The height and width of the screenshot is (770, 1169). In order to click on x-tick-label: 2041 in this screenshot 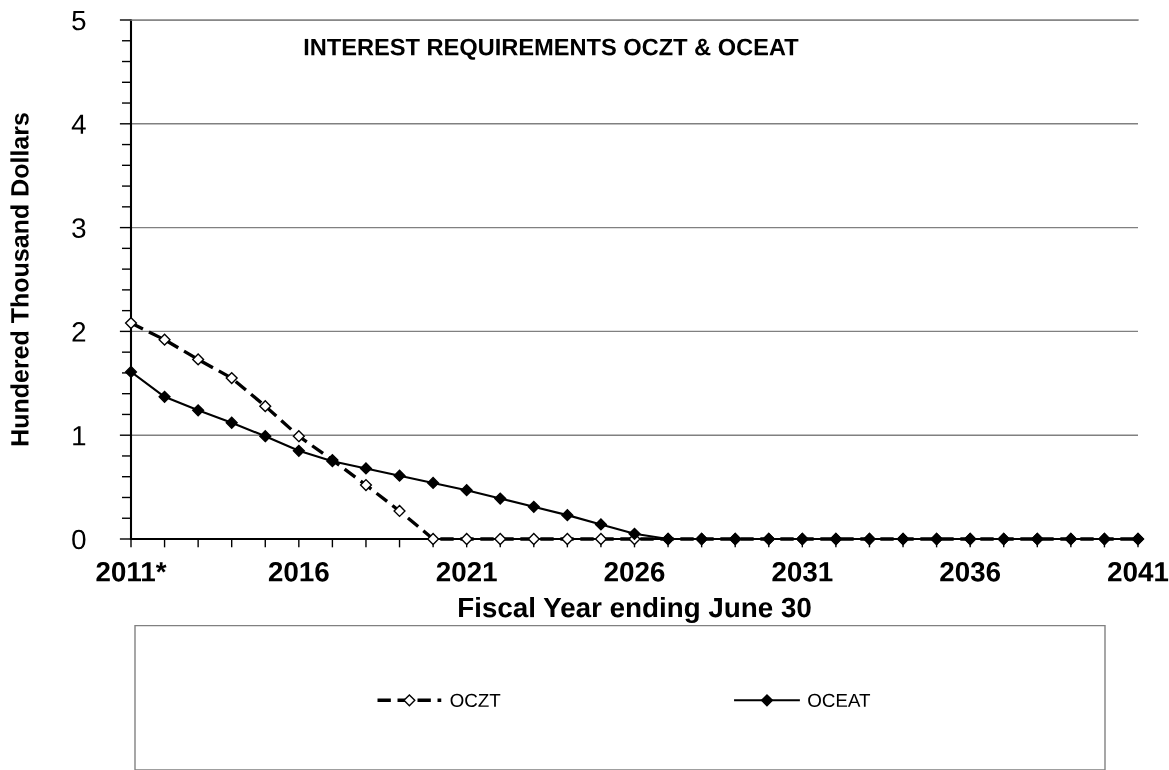, I will do `click(1138, 571)`.